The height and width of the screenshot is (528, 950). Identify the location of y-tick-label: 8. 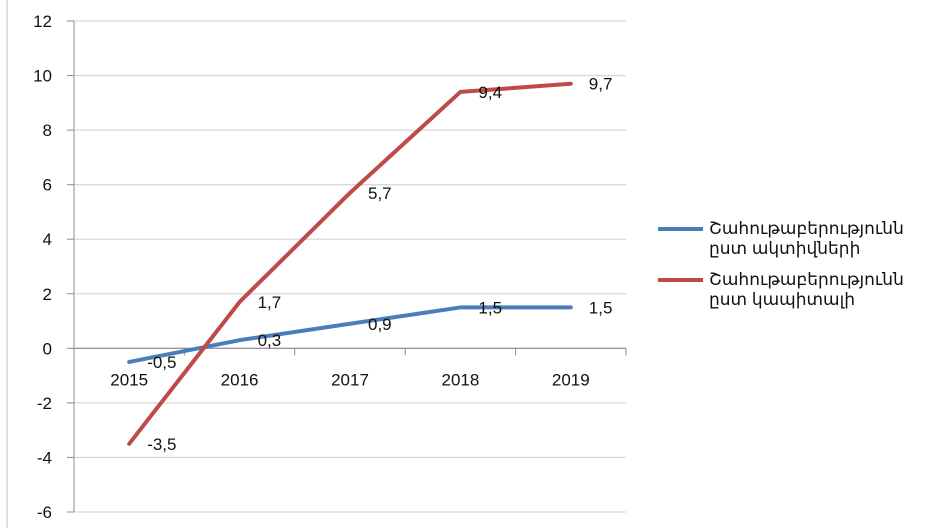
(47, 130).